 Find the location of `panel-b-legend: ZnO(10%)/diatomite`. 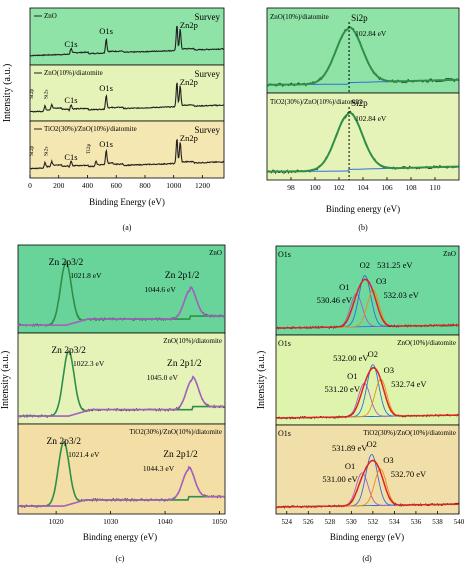

panel-b-legend: ZnO(10%)/diatomite is located at coordinates (299, 17).